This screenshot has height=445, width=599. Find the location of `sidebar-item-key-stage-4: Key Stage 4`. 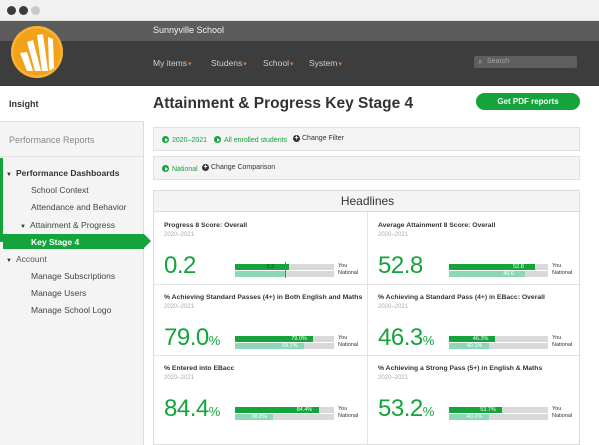

sidebar-item-key-stage-4: Key Stage 4 is located at coordinates (73, 241).